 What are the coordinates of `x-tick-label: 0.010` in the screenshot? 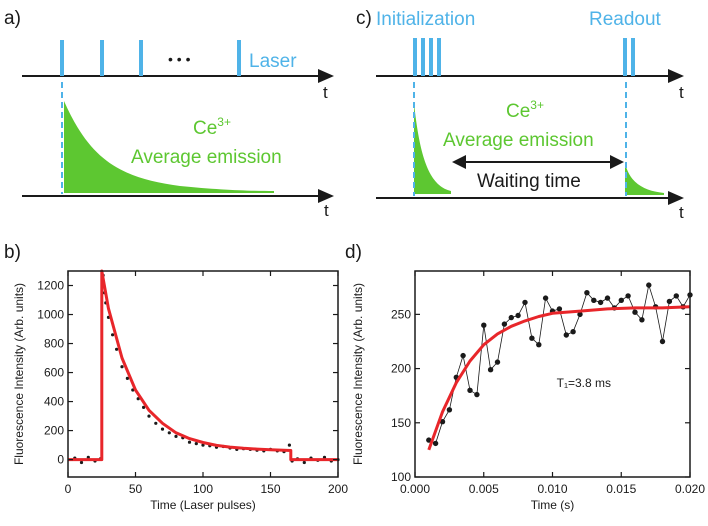 It's located at (552, 489).